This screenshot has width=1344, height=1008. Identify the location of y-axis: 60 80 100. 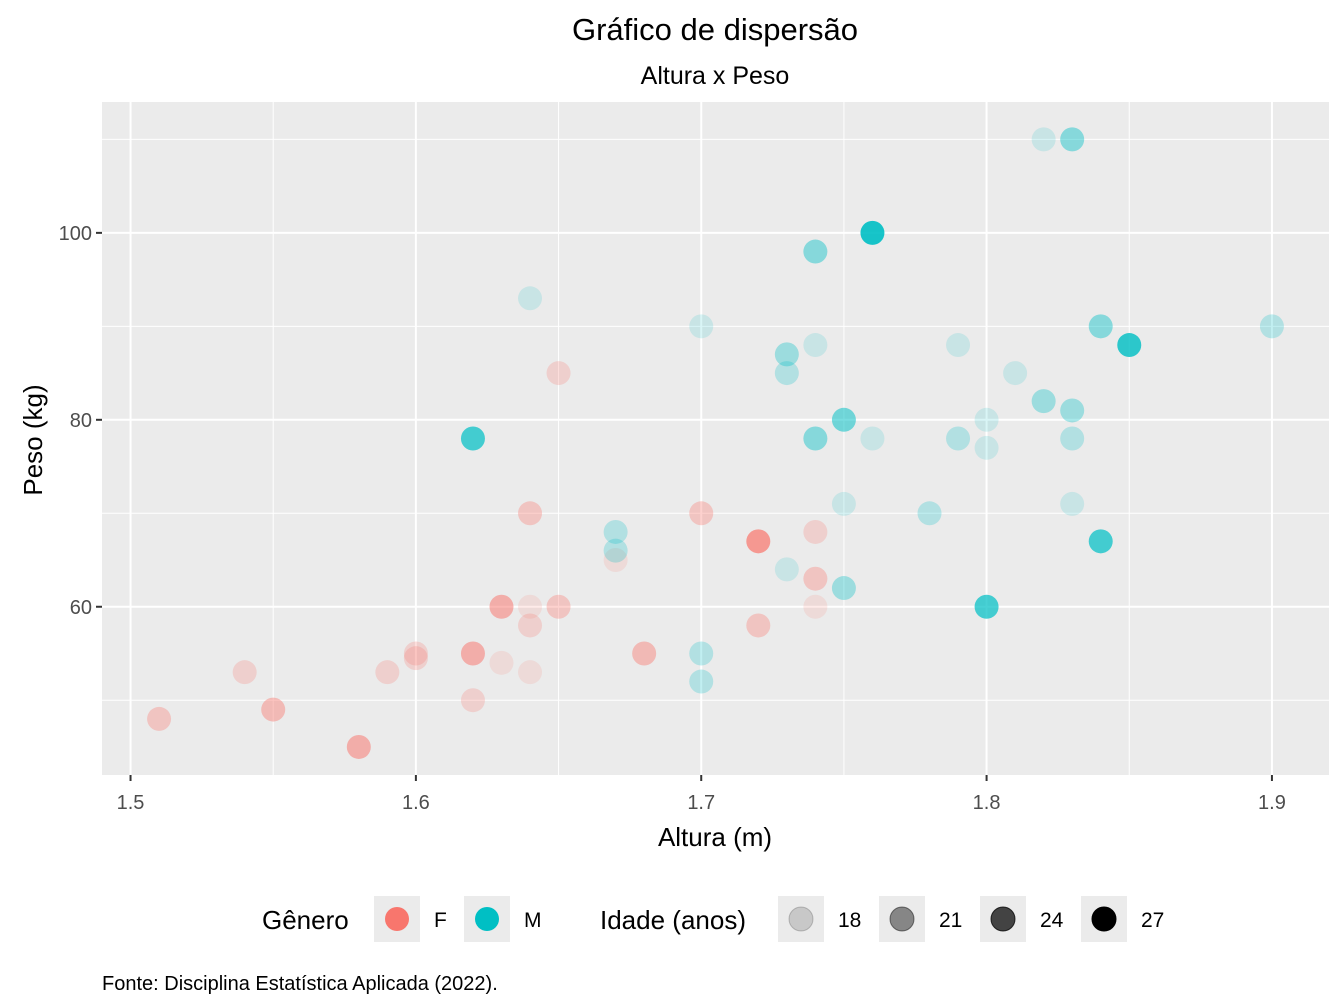
(80, 421).